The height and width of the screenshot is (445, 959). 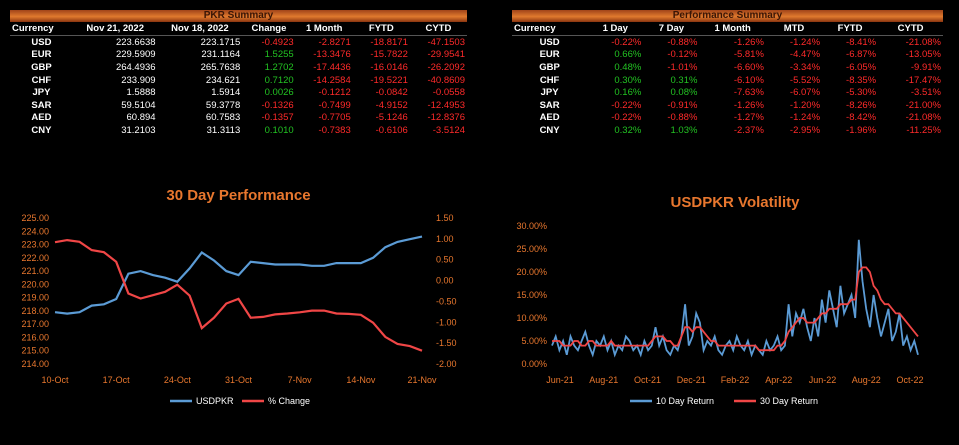 What do you see at coordinates (531, 272) in the screenshot?
I see `y-tick-label: 20.00%` at bounding box center [531, 272].